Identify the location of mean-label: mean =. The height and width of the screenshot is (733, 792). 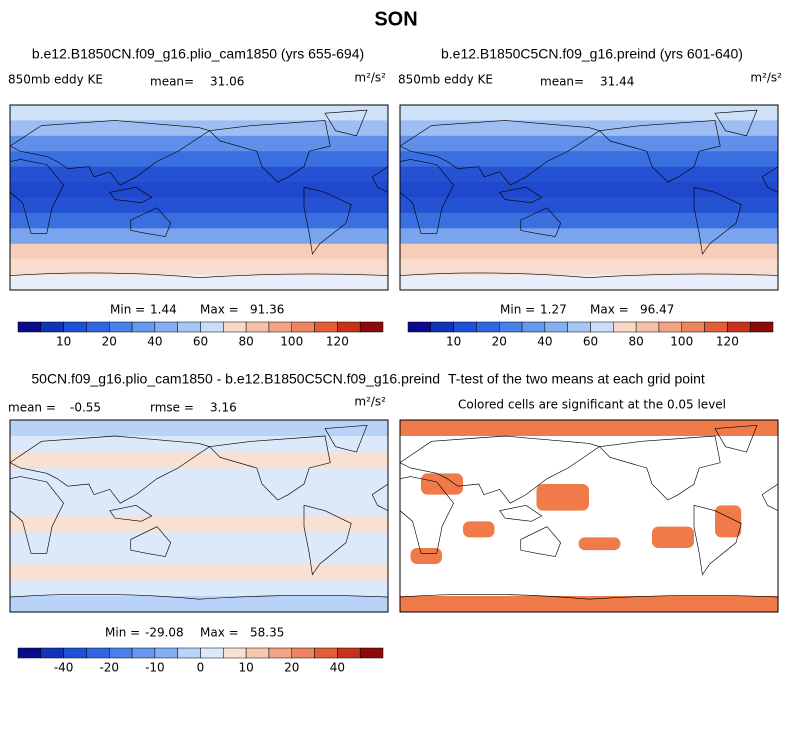
(32, 408).